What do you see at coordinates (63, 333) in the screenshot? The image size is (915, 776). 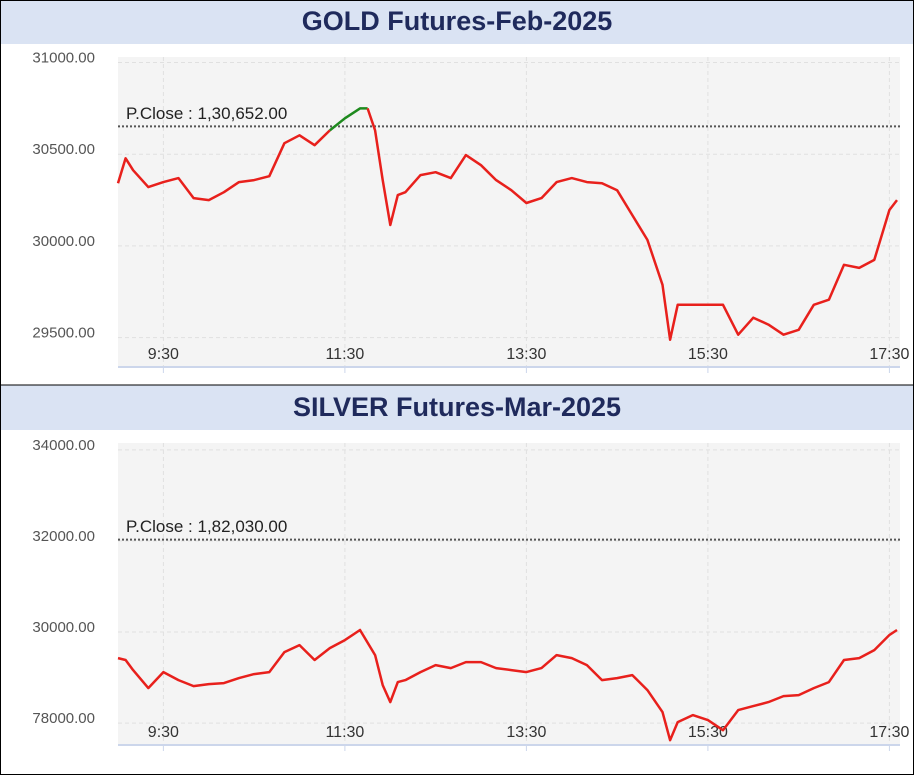 I see `y-tick-label: 29500.00` at bounding box center [63, 333].